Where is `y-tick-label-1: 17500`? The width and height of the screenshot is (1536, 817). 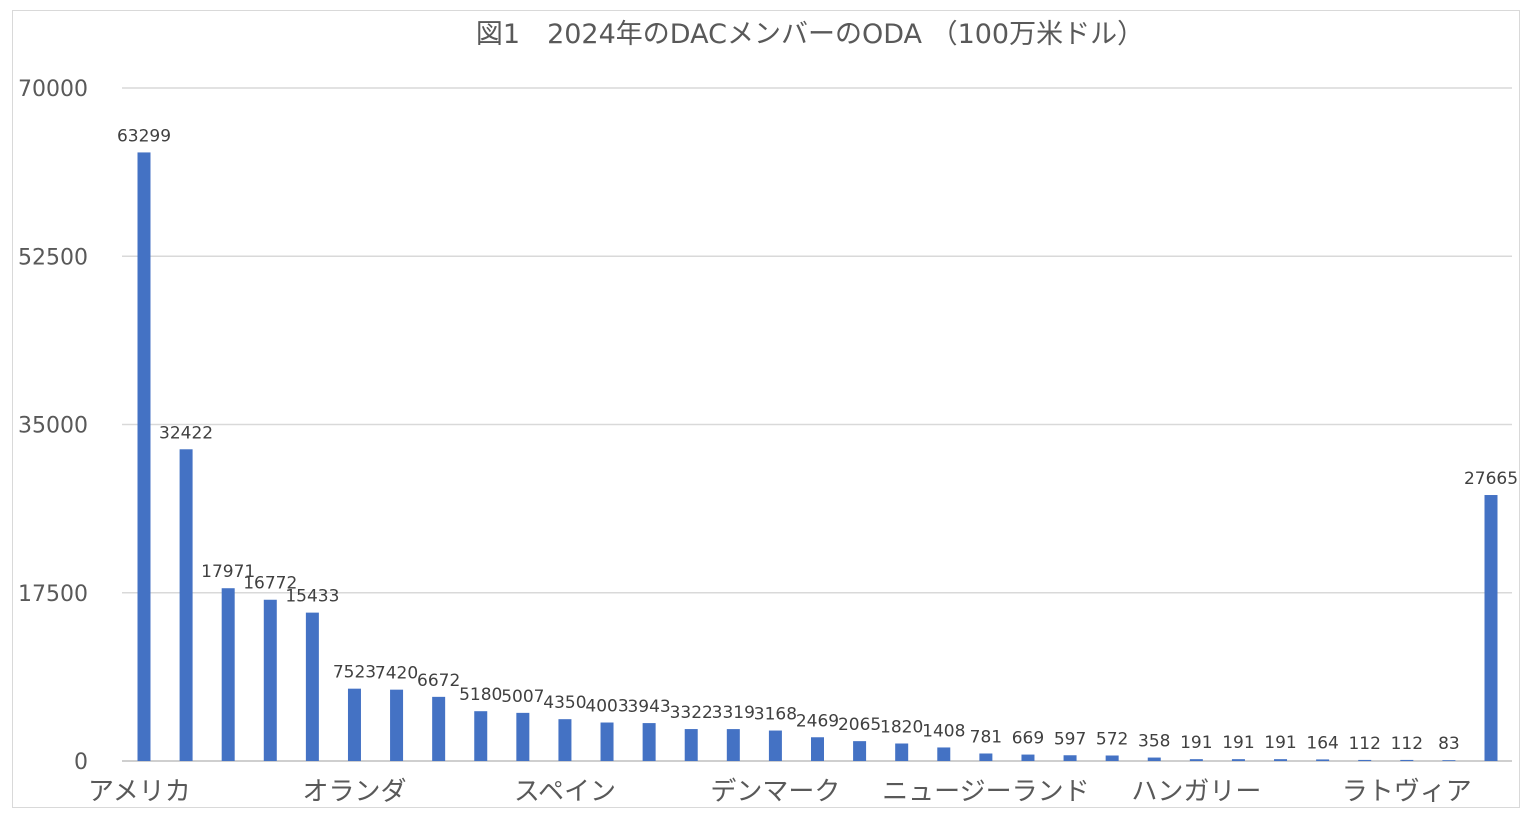 y-tick-label-1: 17500 is located at coordinates (53, 594).